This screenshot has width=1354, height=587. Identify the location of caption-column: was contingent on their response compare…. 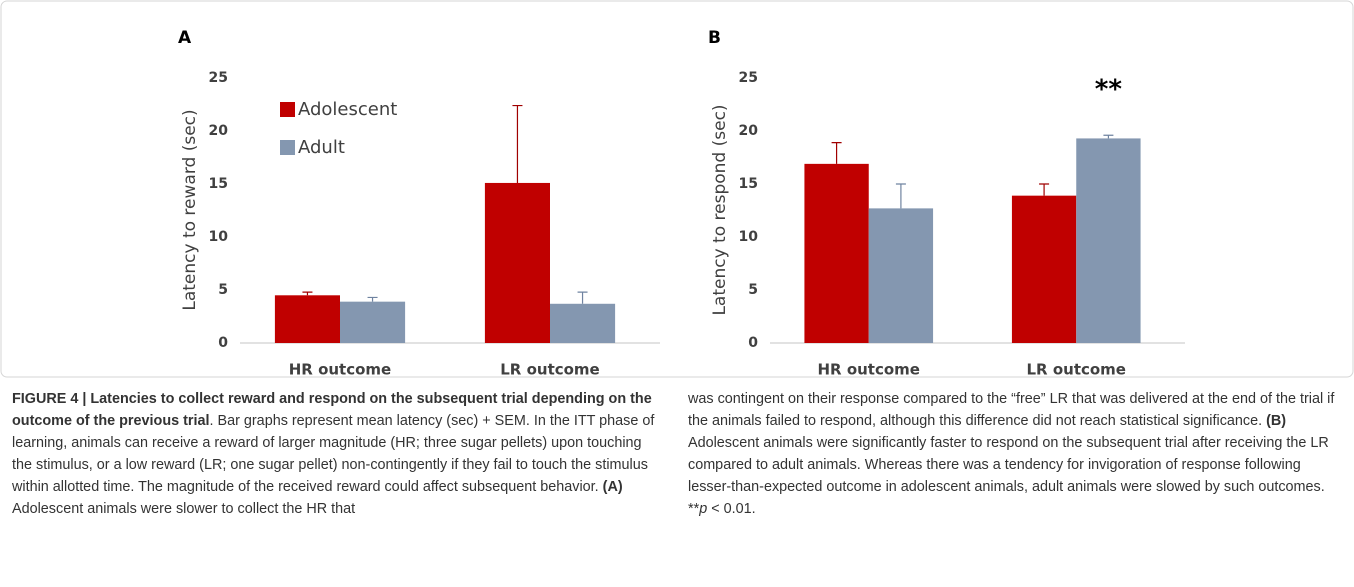
(1014, 454).